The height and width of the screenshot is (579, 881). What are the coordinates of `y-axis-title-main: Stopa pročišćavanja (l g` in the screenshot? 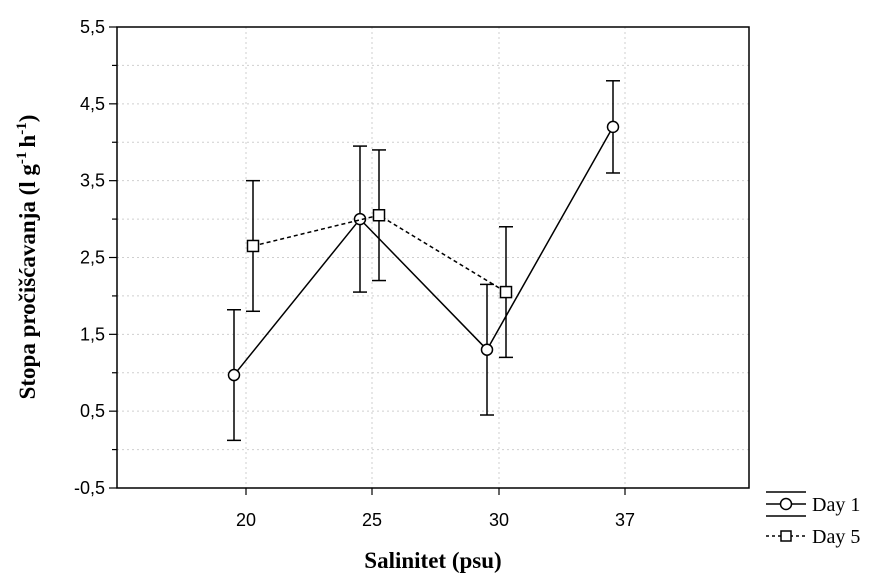 It's located at (27, 282).